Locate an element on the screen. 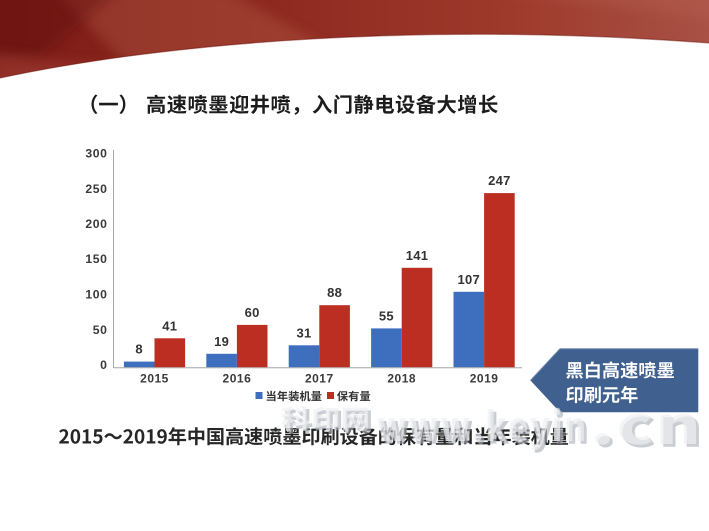 The width and height of the screenshot is (709, 531). svg-text: 247 is located at coordinates (499, 180).